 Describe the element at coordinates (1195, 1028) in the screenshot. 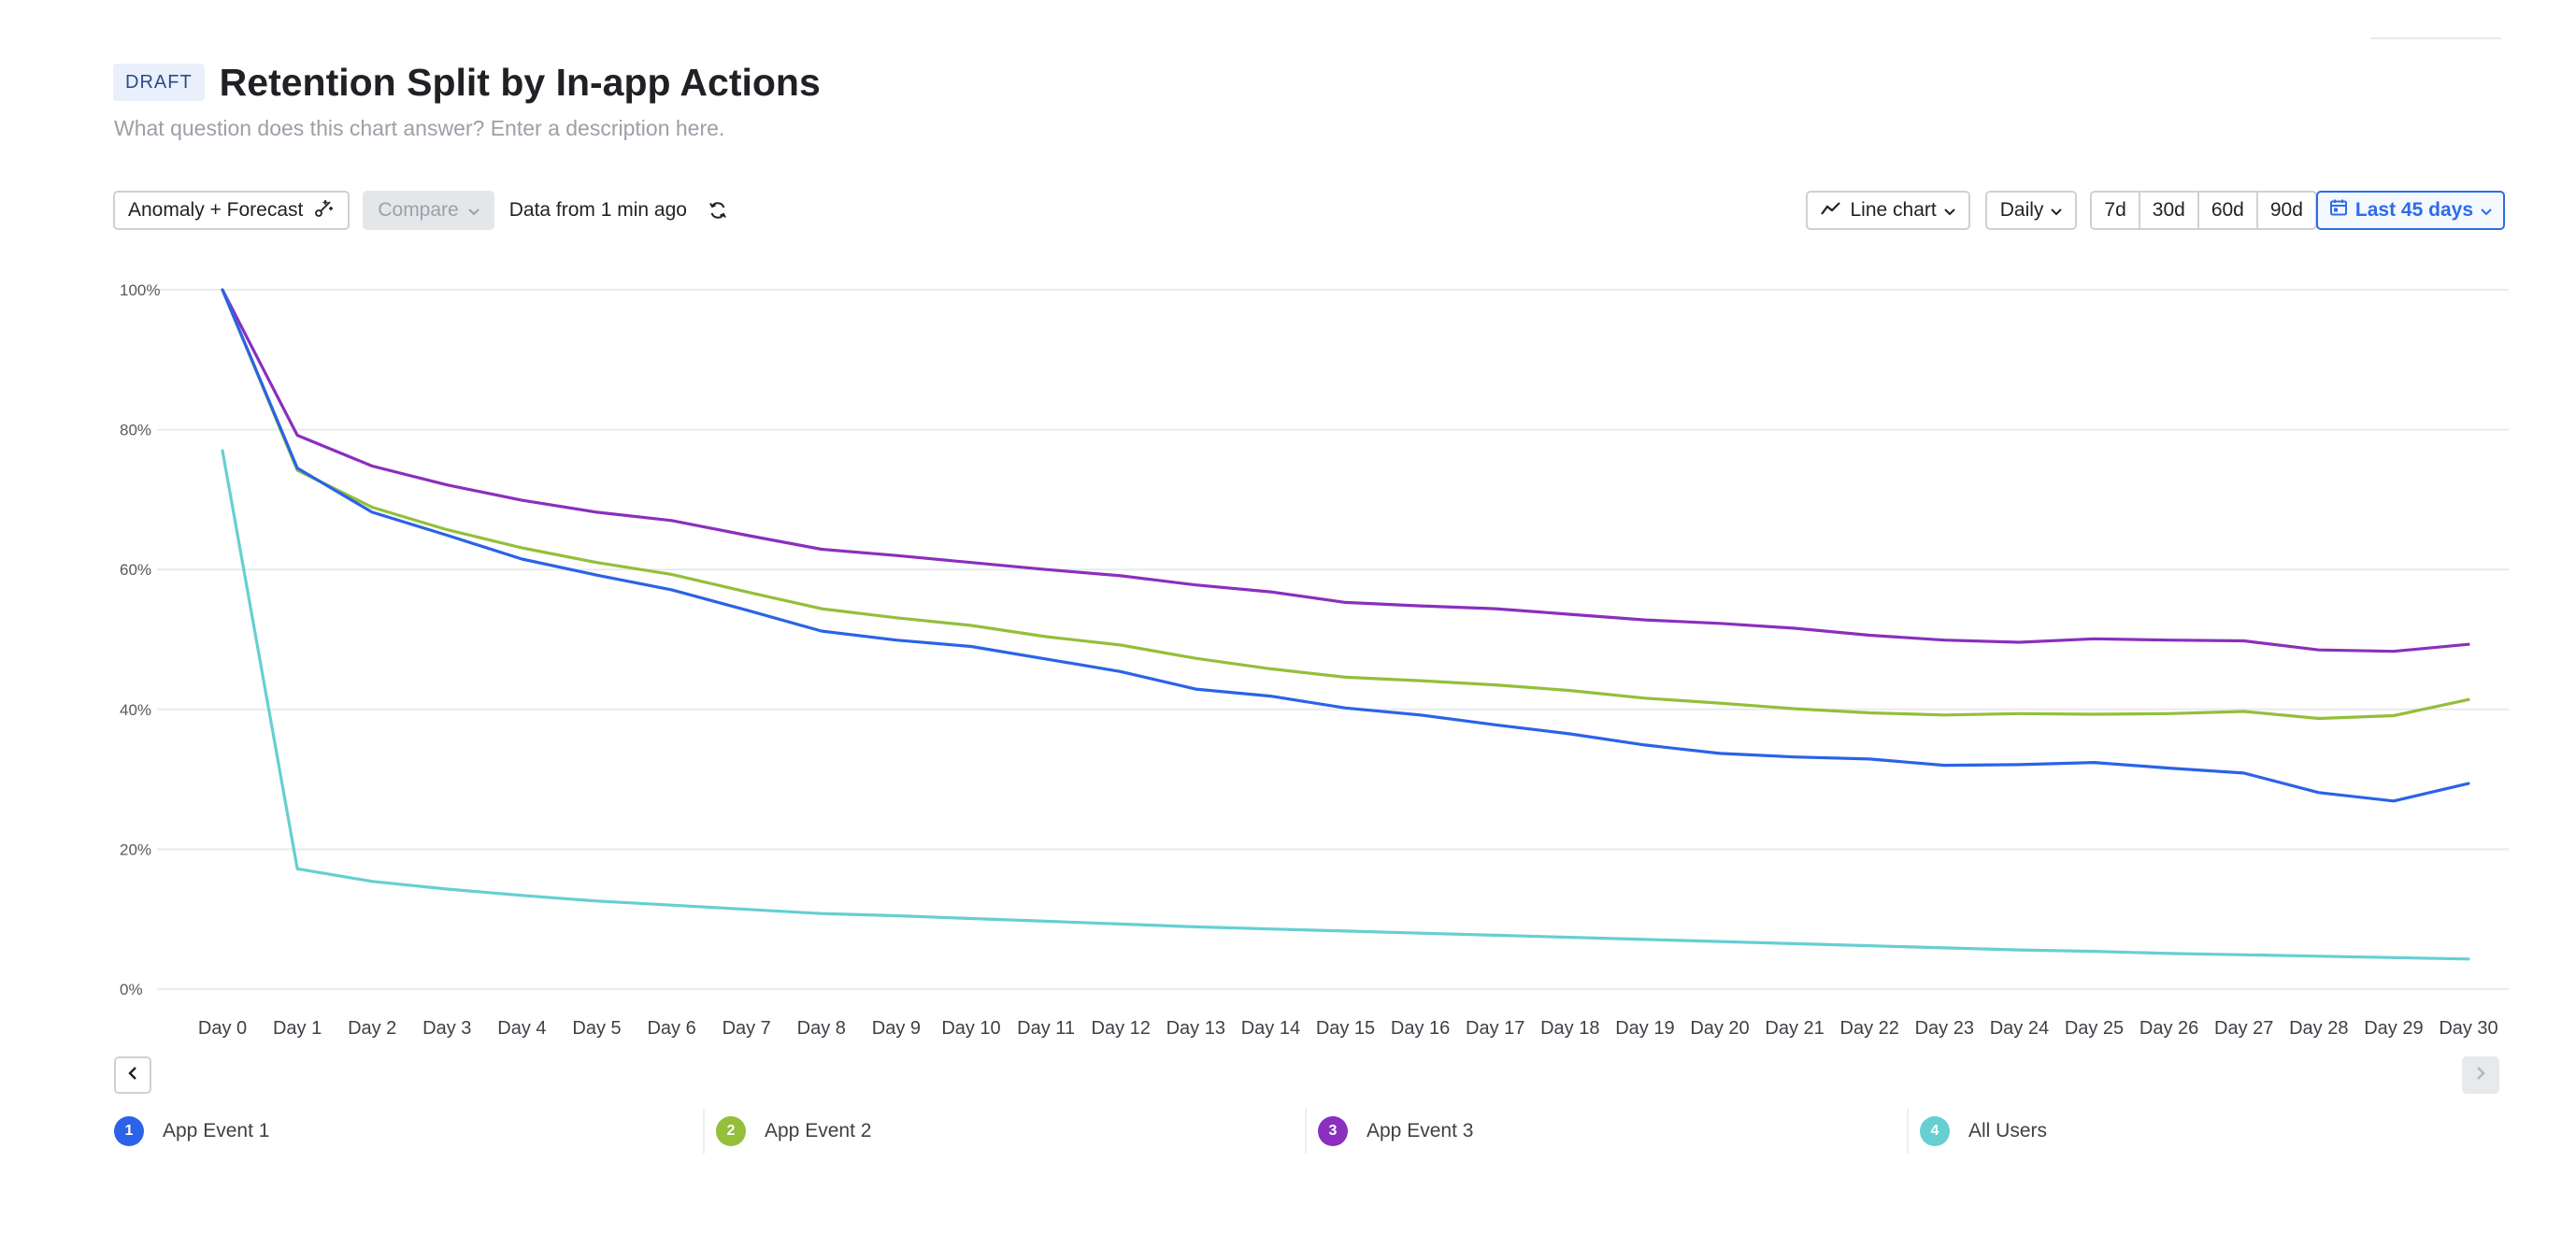

I see `x-tick-label: Day 13` at that location.